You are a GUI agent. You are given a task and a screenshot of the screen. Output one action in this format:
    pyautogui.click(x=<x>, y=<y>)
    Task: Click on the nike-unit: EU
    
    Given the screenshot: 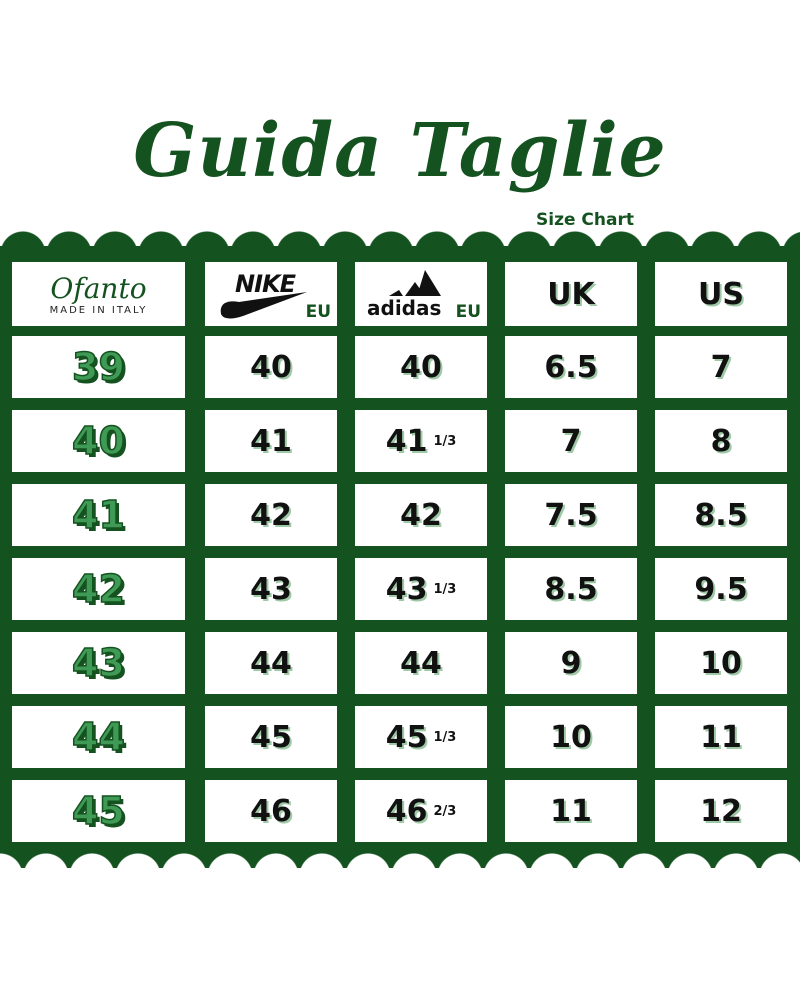 What is the action you would take?
    pyautogui.click(x=318, y=312)
    